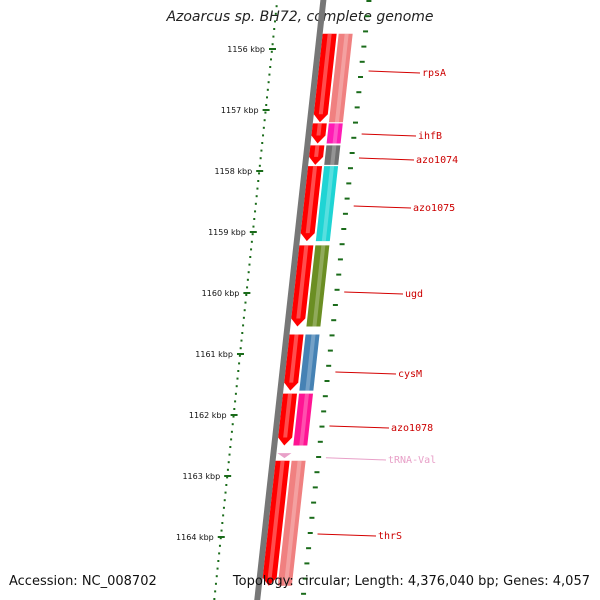 The height and width of the screenshot is (600, 600). I want to click on gene-thrs-feature, so click(291, 523).